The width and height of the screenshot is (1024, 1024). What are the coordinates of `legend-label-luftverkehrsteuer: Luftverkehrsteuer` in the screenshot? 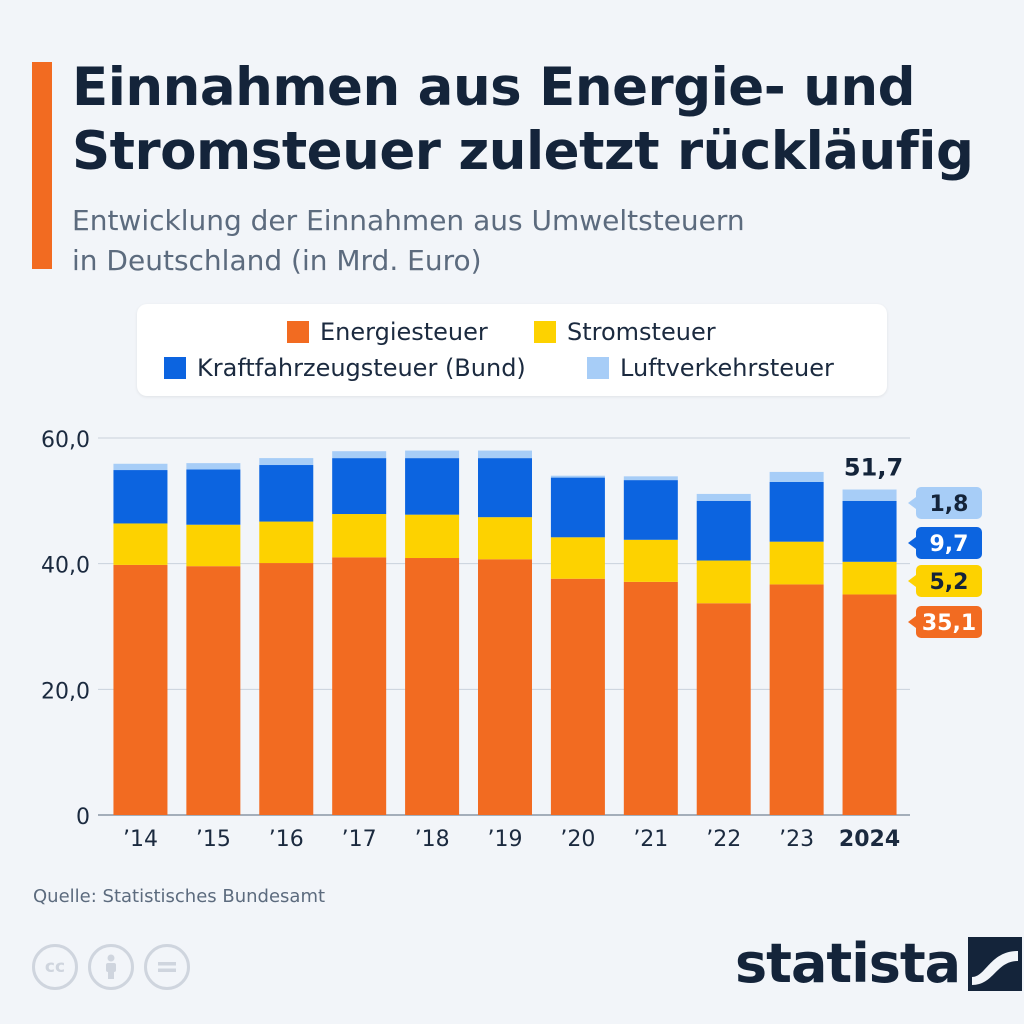 It's located at (727, 368).